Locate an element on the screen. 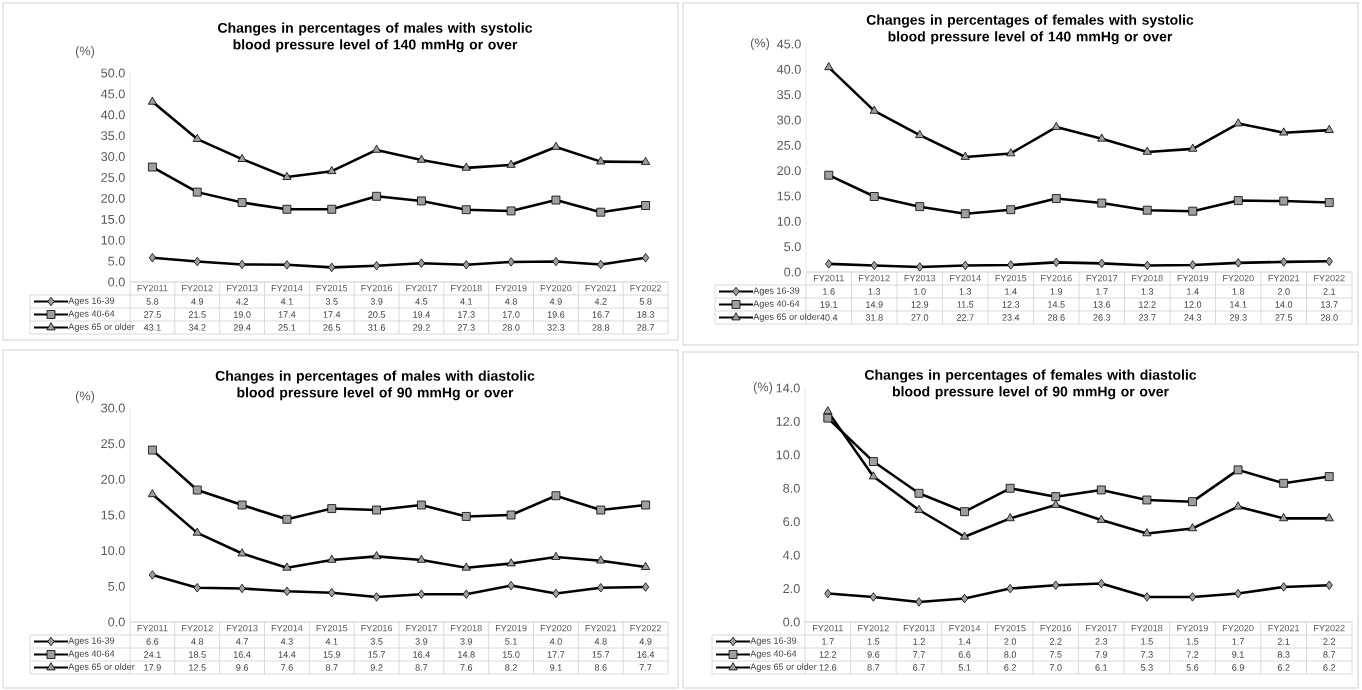 The height and width of the screenshot is (690, 1362). data-label: 14.0 is located at coordinates (1284, 304).